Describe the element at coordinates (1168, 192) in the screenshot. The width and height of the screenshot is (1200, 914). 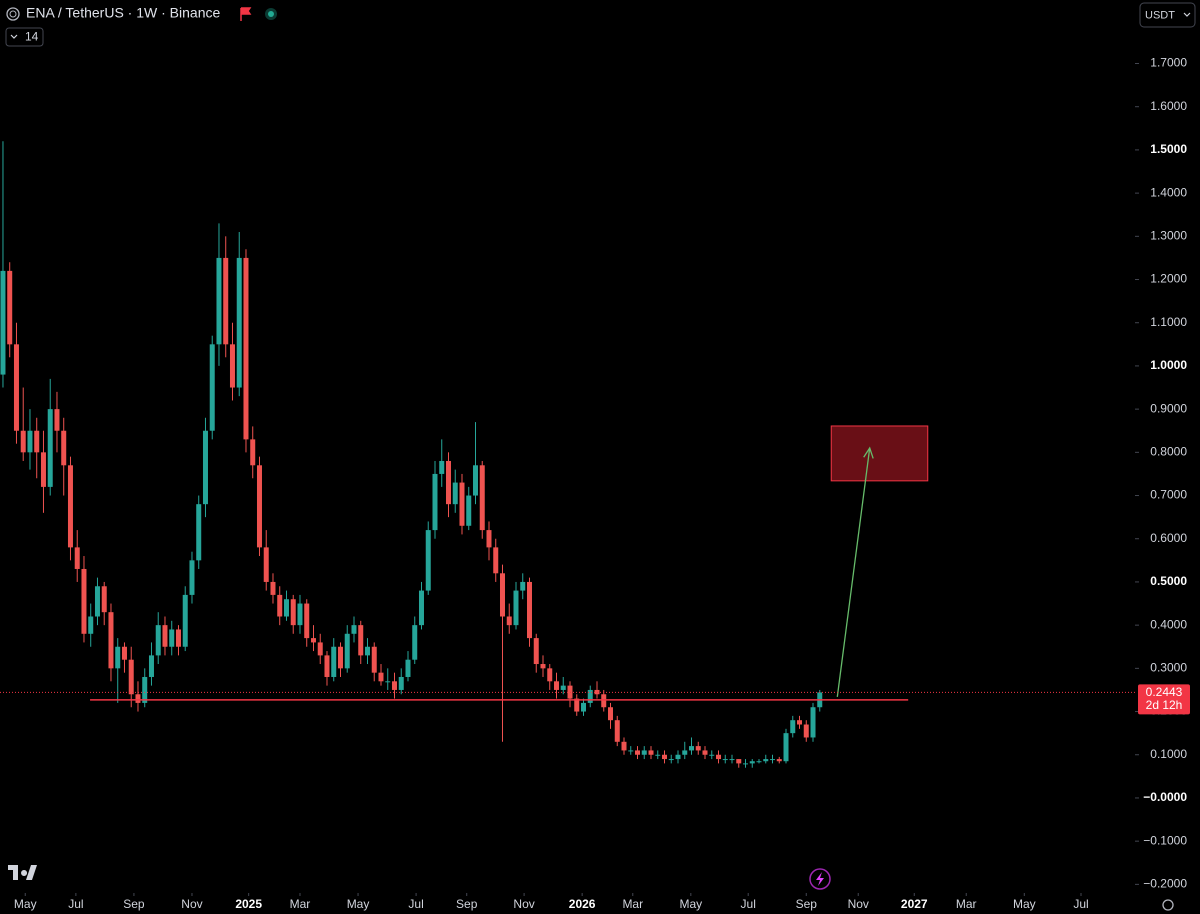
I see `y-tick-label: 1.4000` at that location.